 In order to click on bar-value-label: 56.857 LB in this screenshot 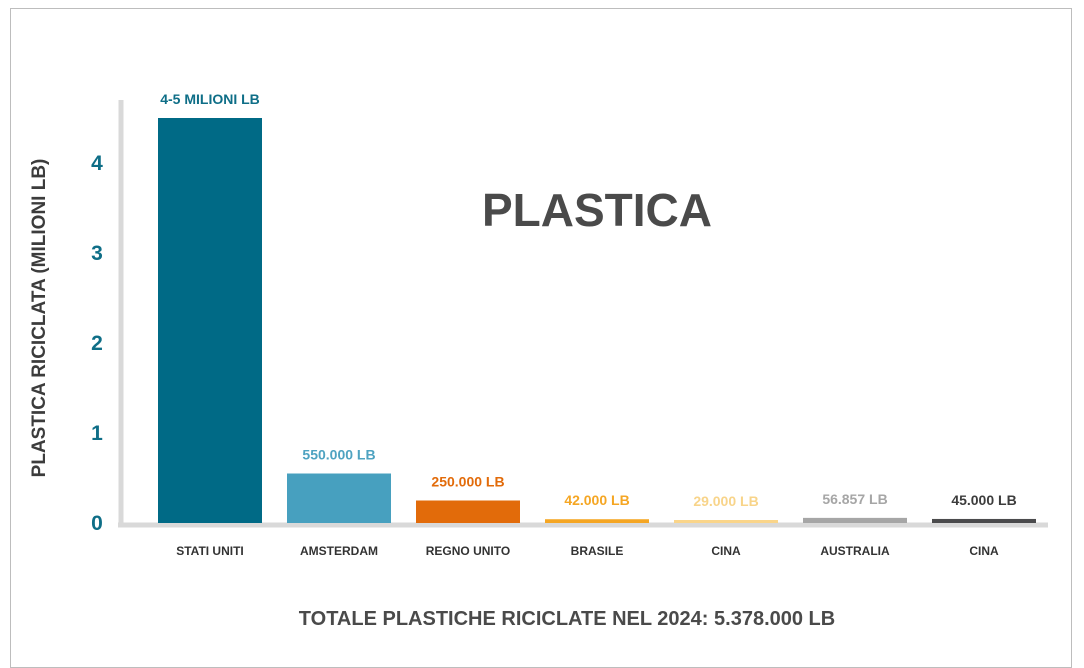, I will do `click(854, 499)`.